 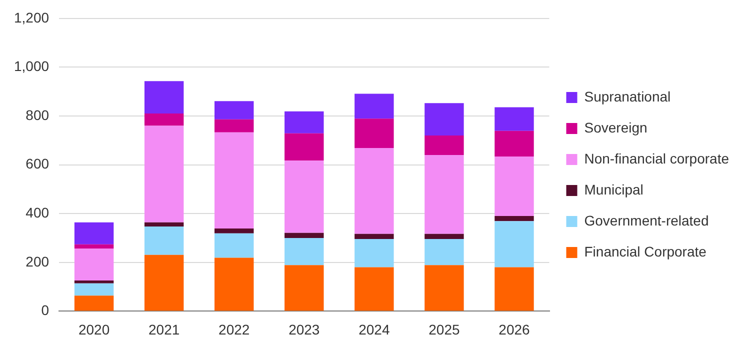 What do you see at coordinates (374, 329) in the screenshot?
I see `x-tick-label: 2024` at bounding box center [374, 329].